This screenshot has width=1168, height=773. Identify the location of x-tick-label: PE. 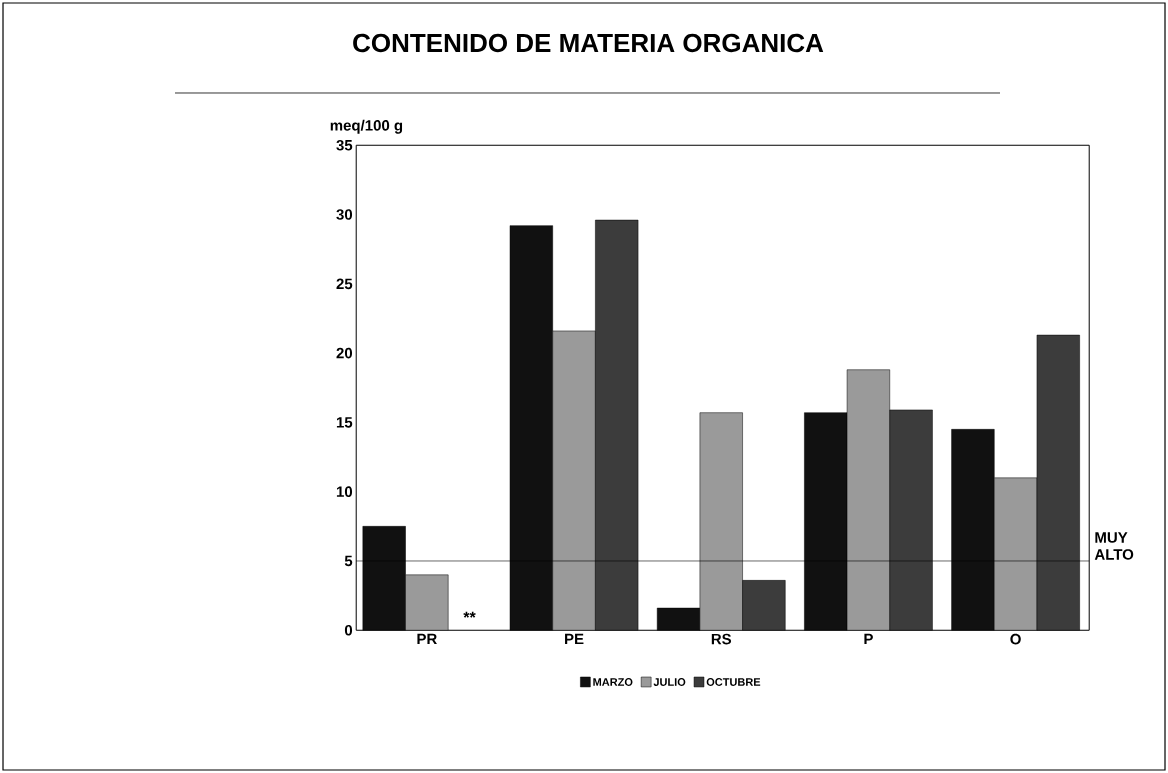
(574, 639).